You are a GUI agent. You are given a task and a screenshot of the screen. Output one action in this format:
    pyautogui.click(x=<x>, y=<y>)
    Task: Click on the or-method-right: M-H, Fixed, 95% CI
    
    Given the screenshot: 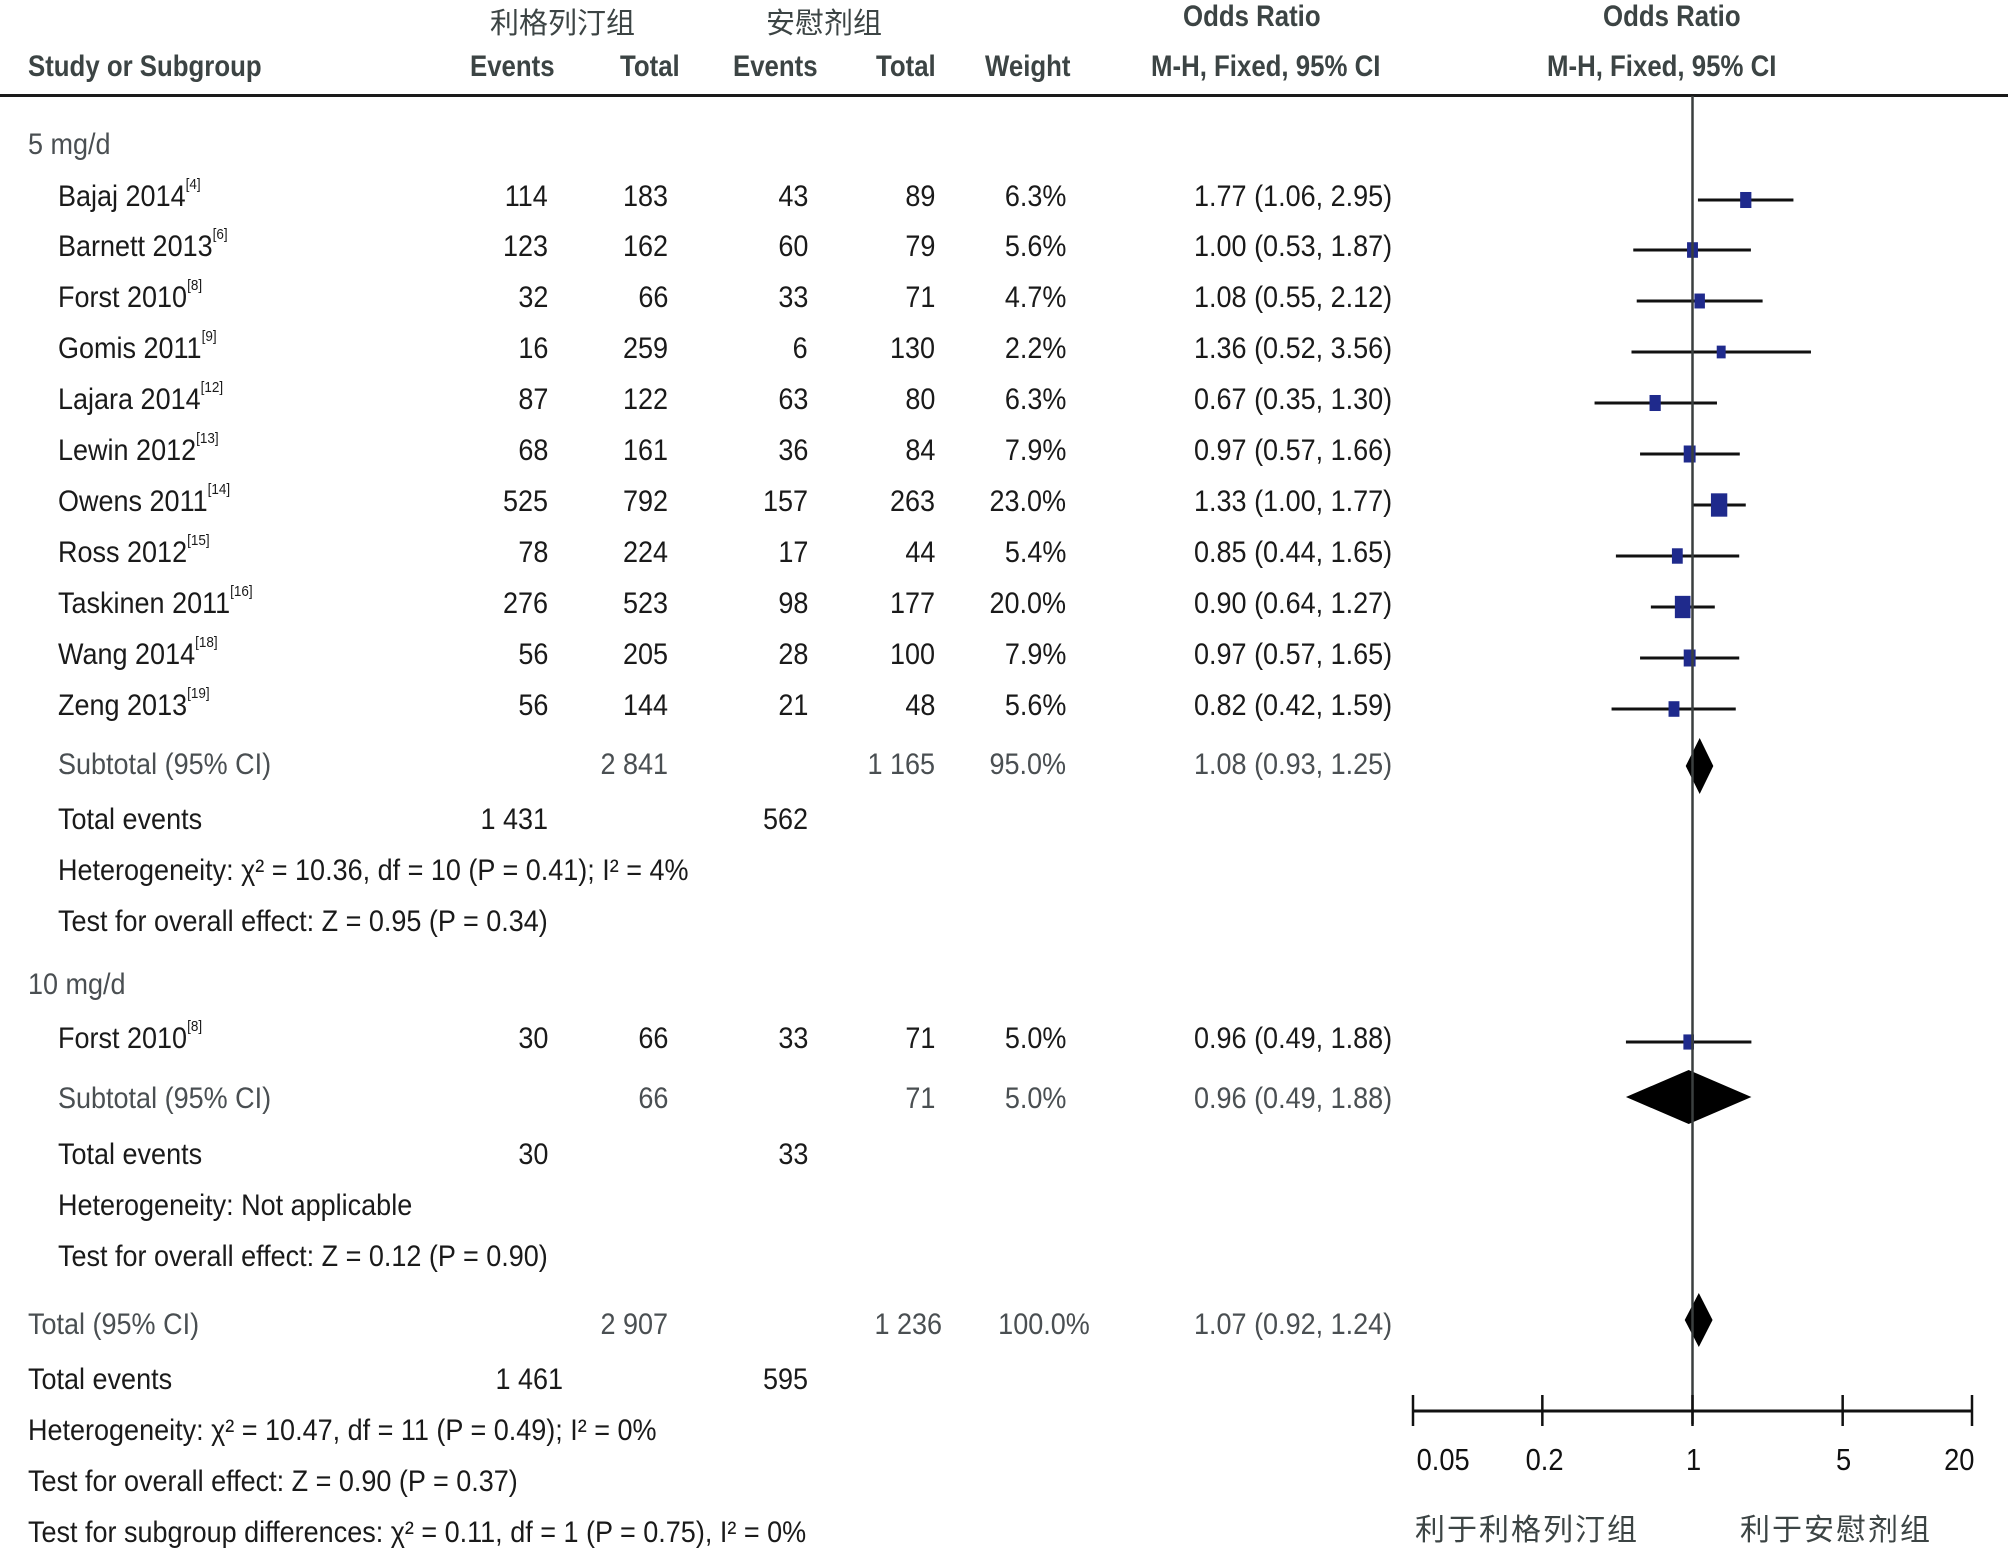 What is the action you would take?
    pyautogui.click(x=1662, y=66)
    